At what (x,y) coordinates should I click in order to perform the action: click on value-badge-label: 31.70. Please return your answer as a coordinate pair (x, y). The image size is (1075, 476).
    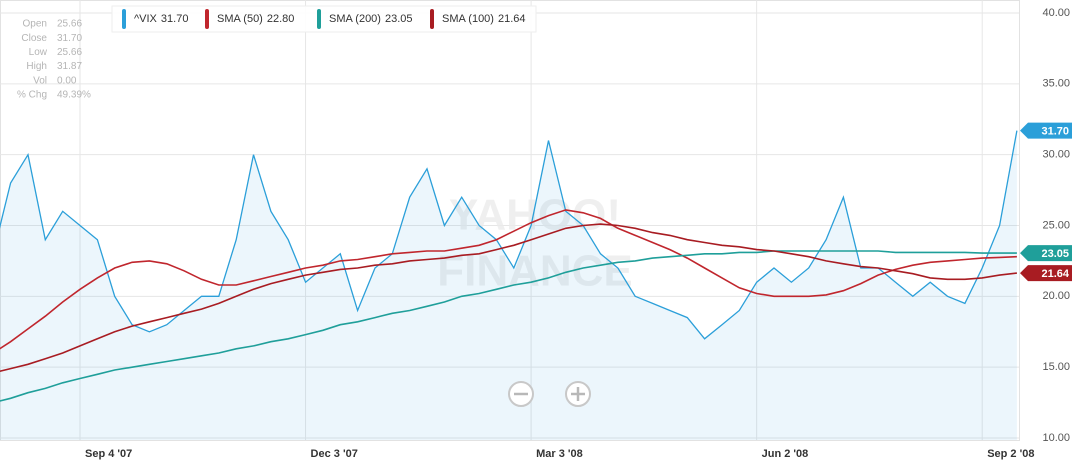
    Looking at the image, I should click on (1055, 131).